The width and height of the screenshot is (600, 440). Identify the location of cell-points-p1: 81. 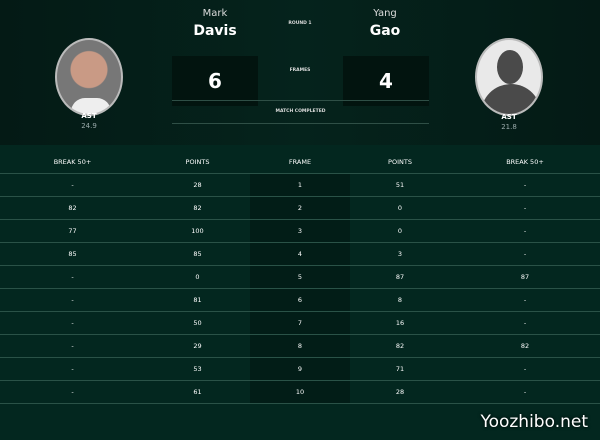
(197, 300).